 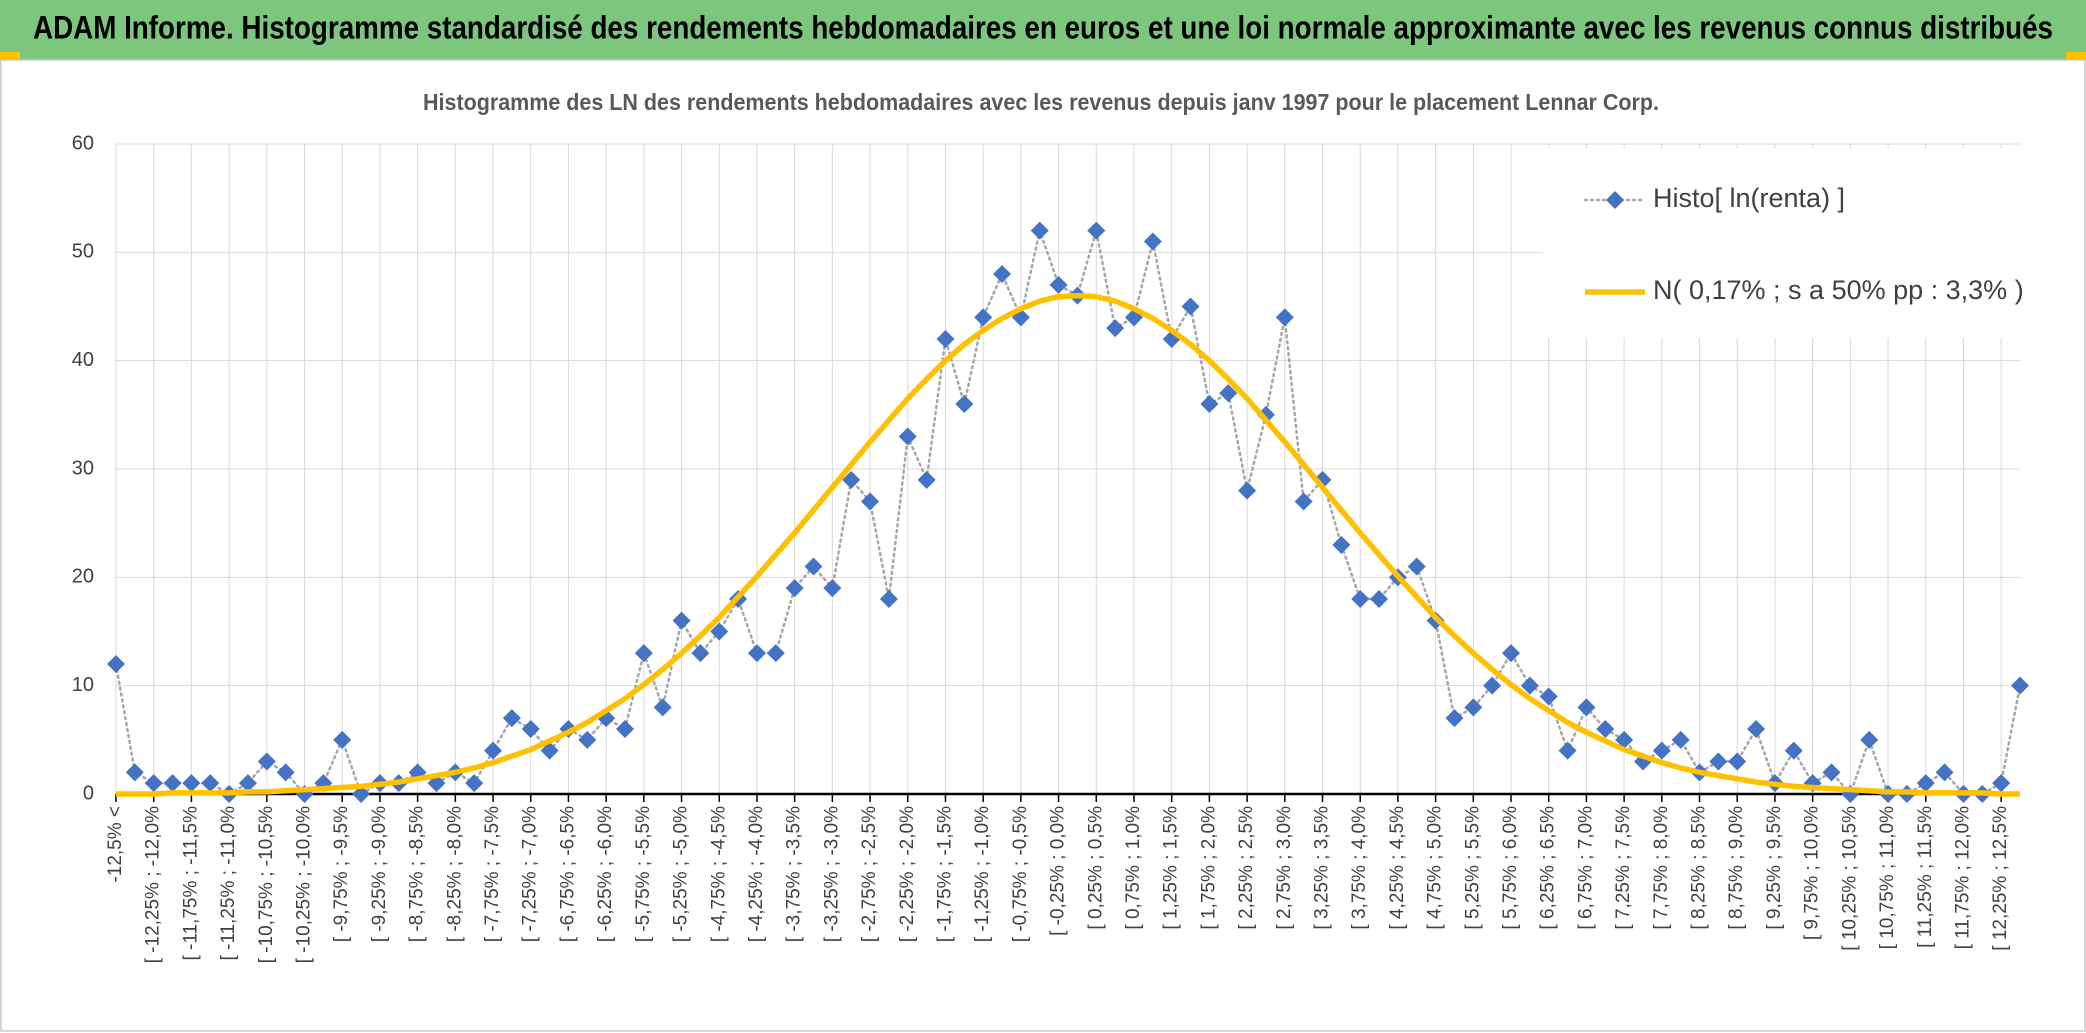 I want to click on x-tick-label: [ 6,75% ; 7,0%, so click(x=1585, y=868).